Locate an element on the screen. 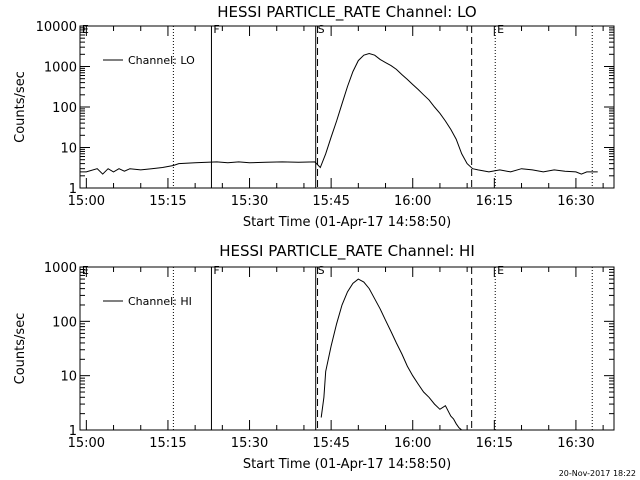 The height and width of the screenshot is (480, 640). series-line is located at coordinates (391, 354).